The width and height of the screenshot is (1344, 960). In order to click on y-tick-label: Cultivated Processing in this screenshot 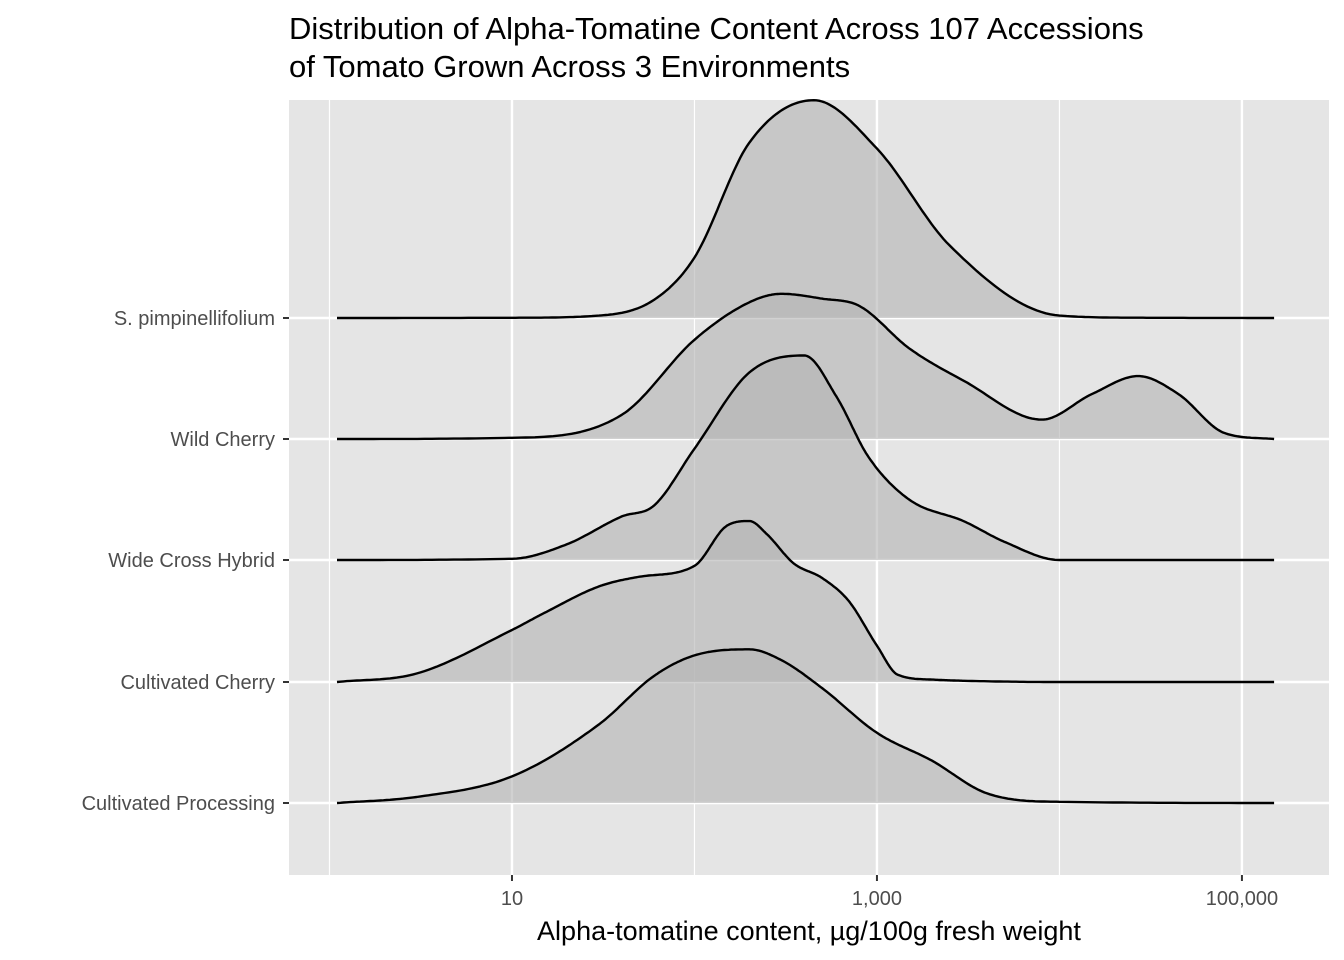, I will do `click(178, 804)`.